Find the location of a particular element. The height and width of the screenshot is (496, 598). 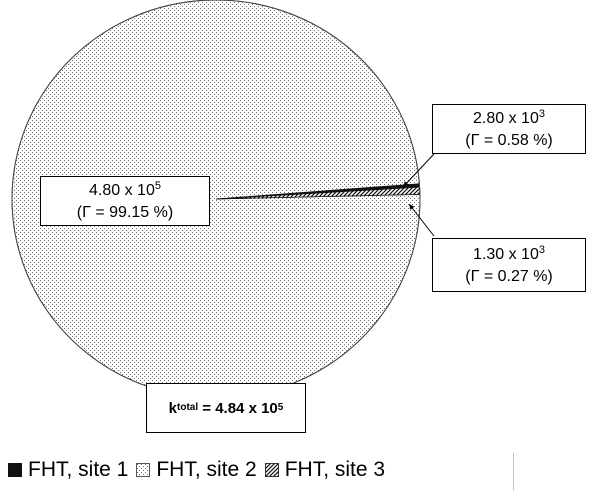

leader-lines is located at coordinates (418, 195).